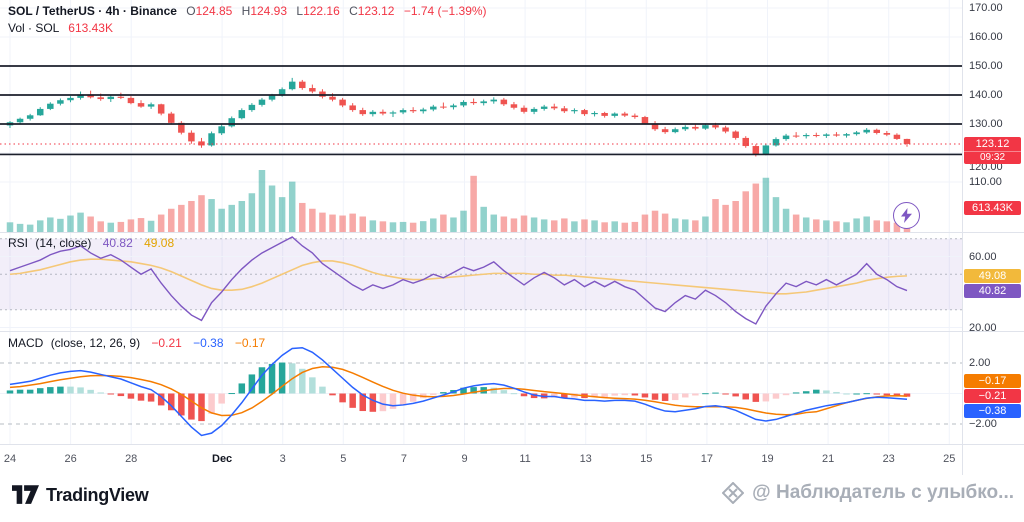  I want to click on time-axis-label: 7, so click(403, 459).